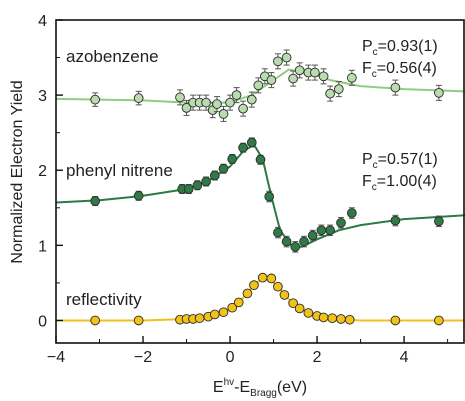 This screenshot has width=465, height=401. What do you see at coordinates (229, 382) in the screenshot?
I see `x-axis-label-sup: hv` at bounding box center [229, 382].